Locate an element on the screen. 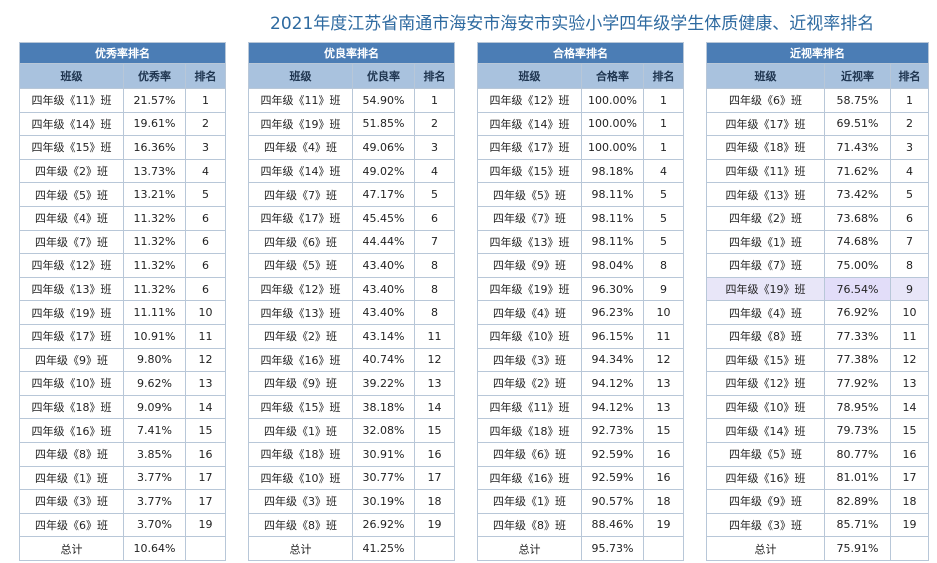  table-row: 四年级《3》班 85.71% 19 is located at coordinates (818, 525).